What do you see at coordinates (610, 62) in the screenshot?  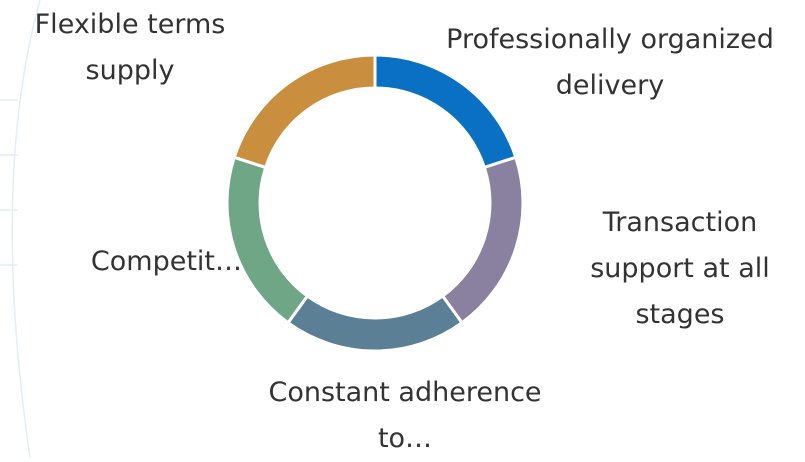 I see `category-label: Professionally organized delivery` at bounding box center [610, 62].